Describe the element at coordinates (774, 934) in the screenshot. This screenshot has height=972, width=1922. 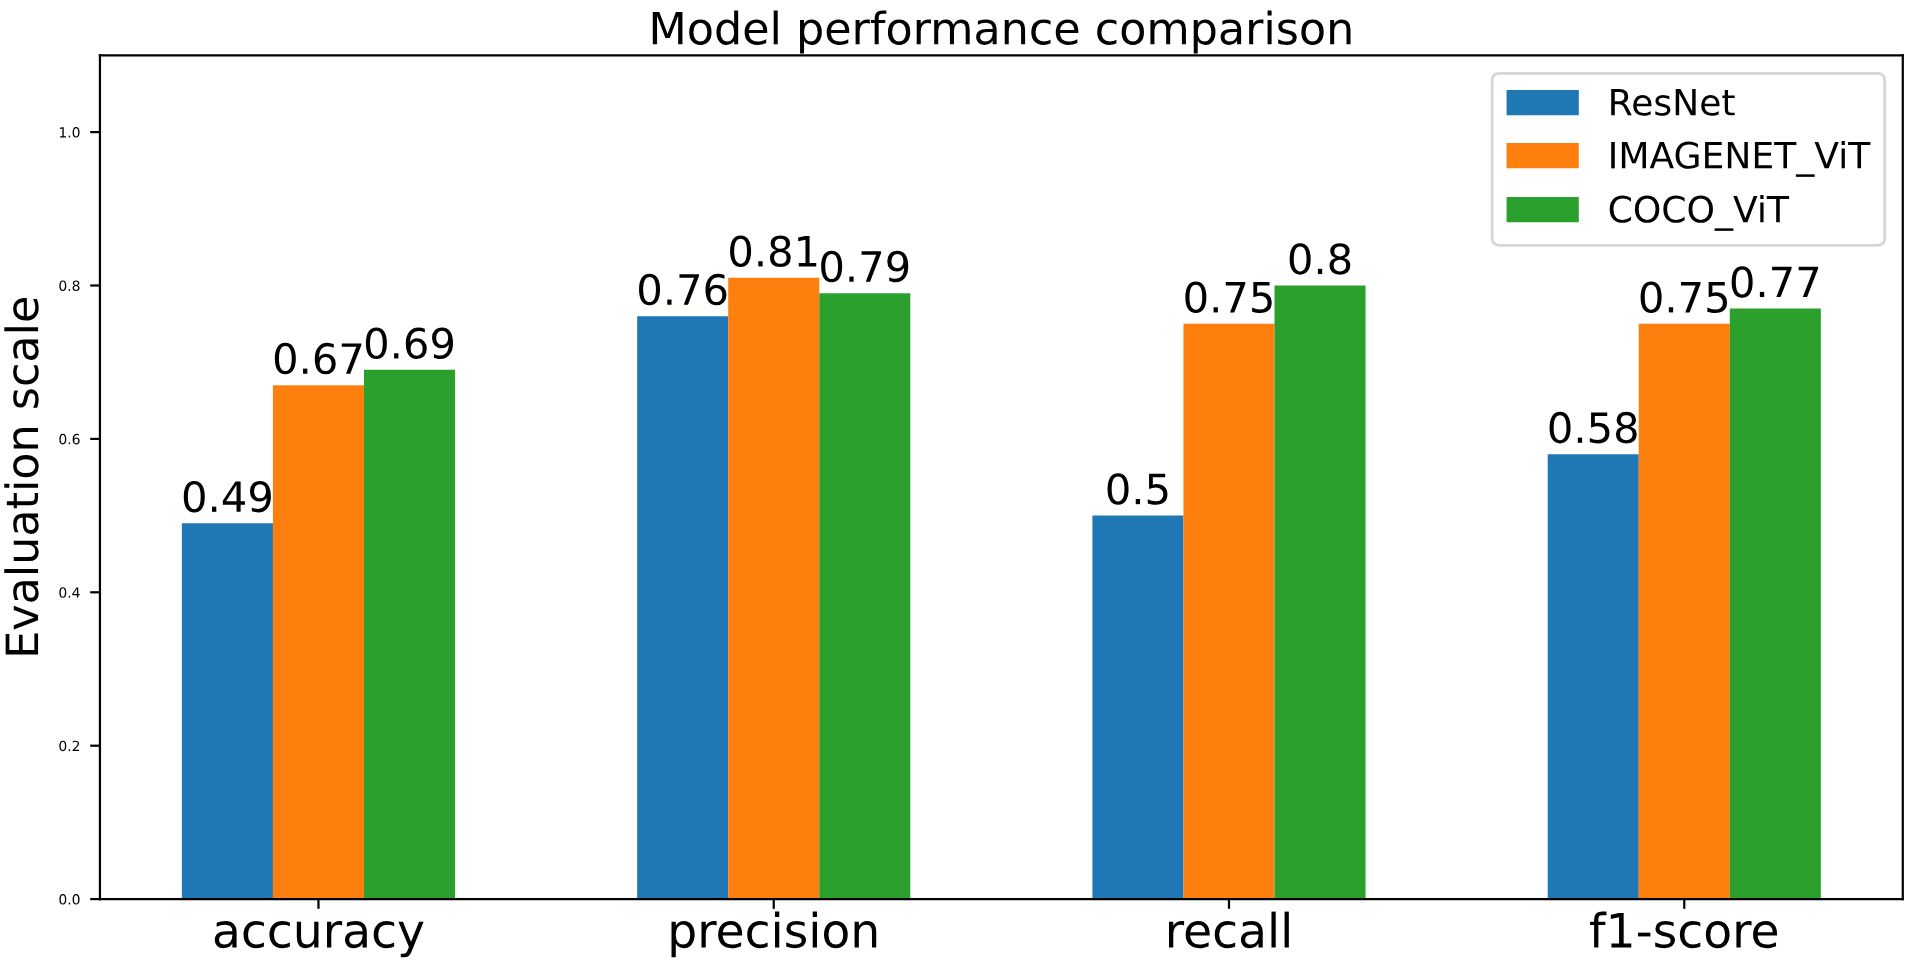
I see `x-tick-label: precision` at that location.